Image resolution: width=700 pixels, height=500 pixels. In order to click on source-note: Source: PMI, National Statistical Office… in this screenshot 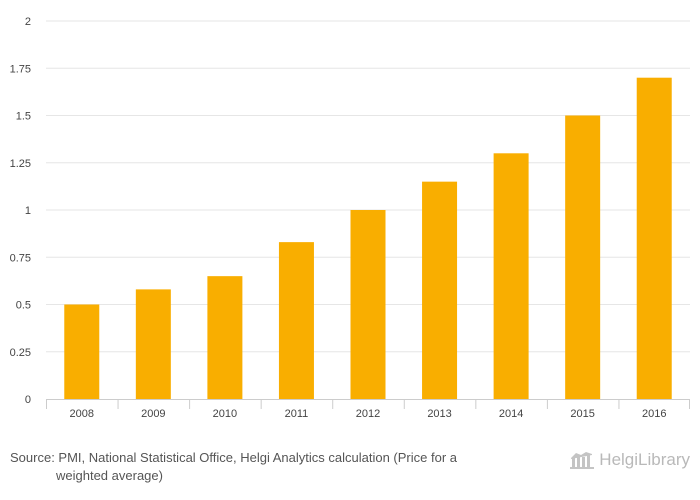, I will do `click(270, 467)`.